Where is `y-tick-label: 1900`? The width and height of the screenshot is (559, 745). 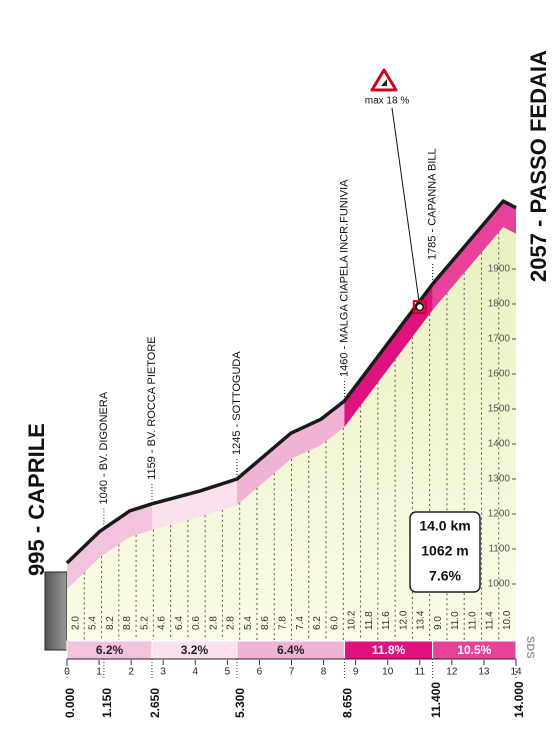
y-tick-label: 1900 is located at coordinates (499, 269).